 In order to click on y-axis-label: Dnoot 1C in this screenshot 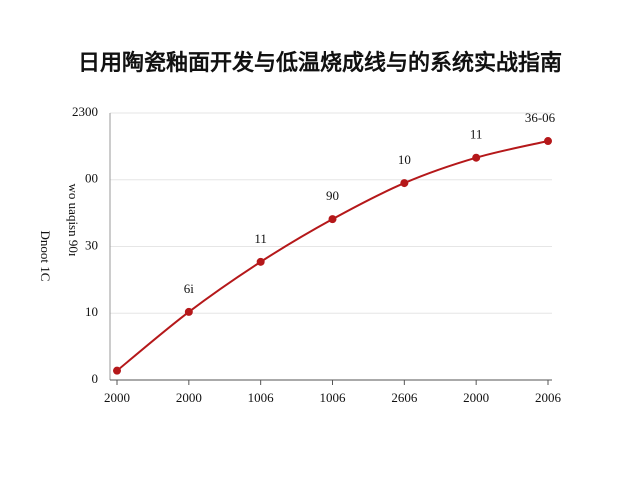, I will do `click(45, 256)`.